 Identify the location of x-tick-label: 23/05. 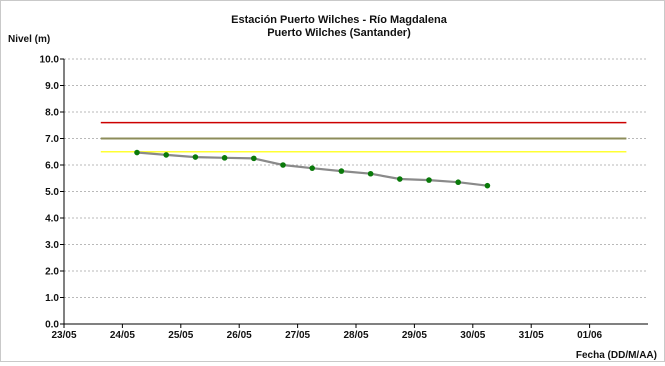
(63, 335).